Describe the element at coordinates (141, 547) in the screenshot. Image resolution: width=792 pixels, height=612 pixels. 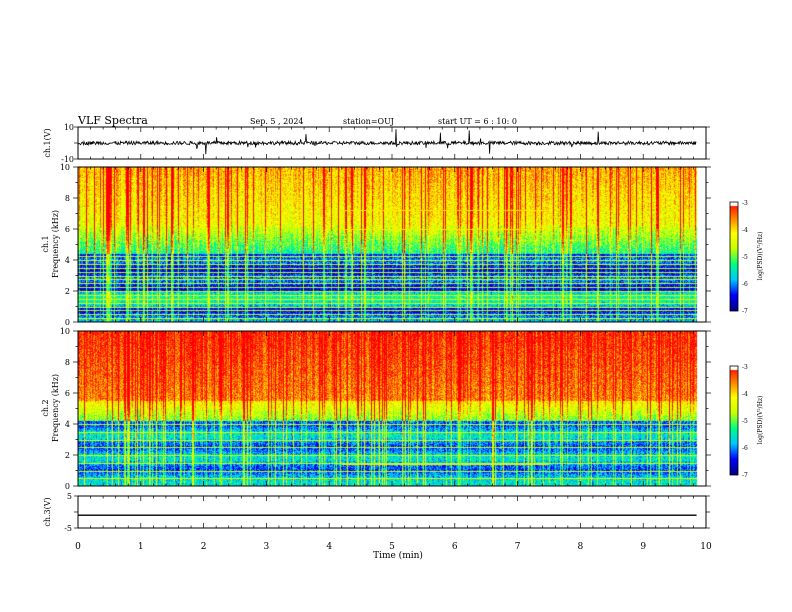
I see `xtick-1: 1` at that location.